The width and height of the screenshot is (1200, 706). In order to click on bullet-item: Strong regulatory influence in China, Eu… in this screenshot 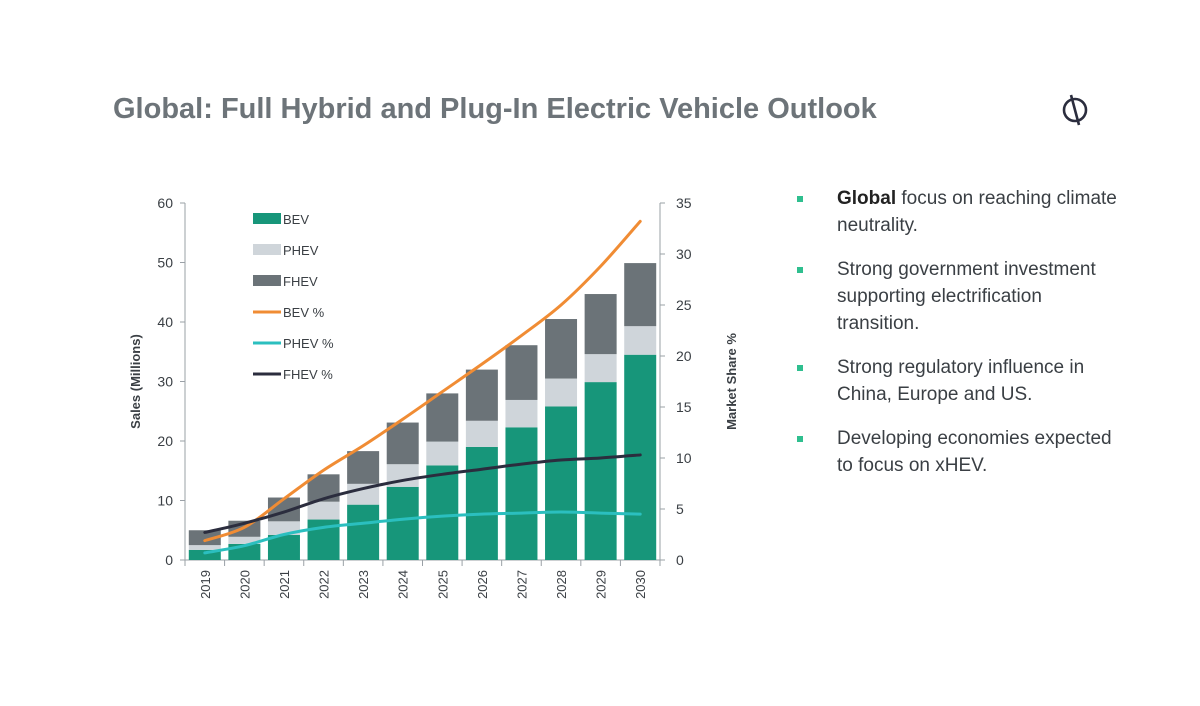, I will do `click(960, 381)`.